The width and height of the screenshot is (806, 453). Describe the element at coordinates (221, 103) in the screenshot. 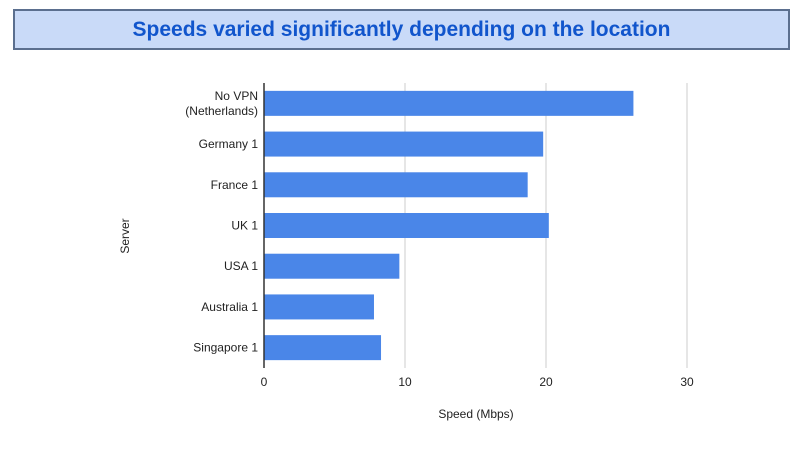

I see `category-label-0: No VPN (Netherlands)` at that location.